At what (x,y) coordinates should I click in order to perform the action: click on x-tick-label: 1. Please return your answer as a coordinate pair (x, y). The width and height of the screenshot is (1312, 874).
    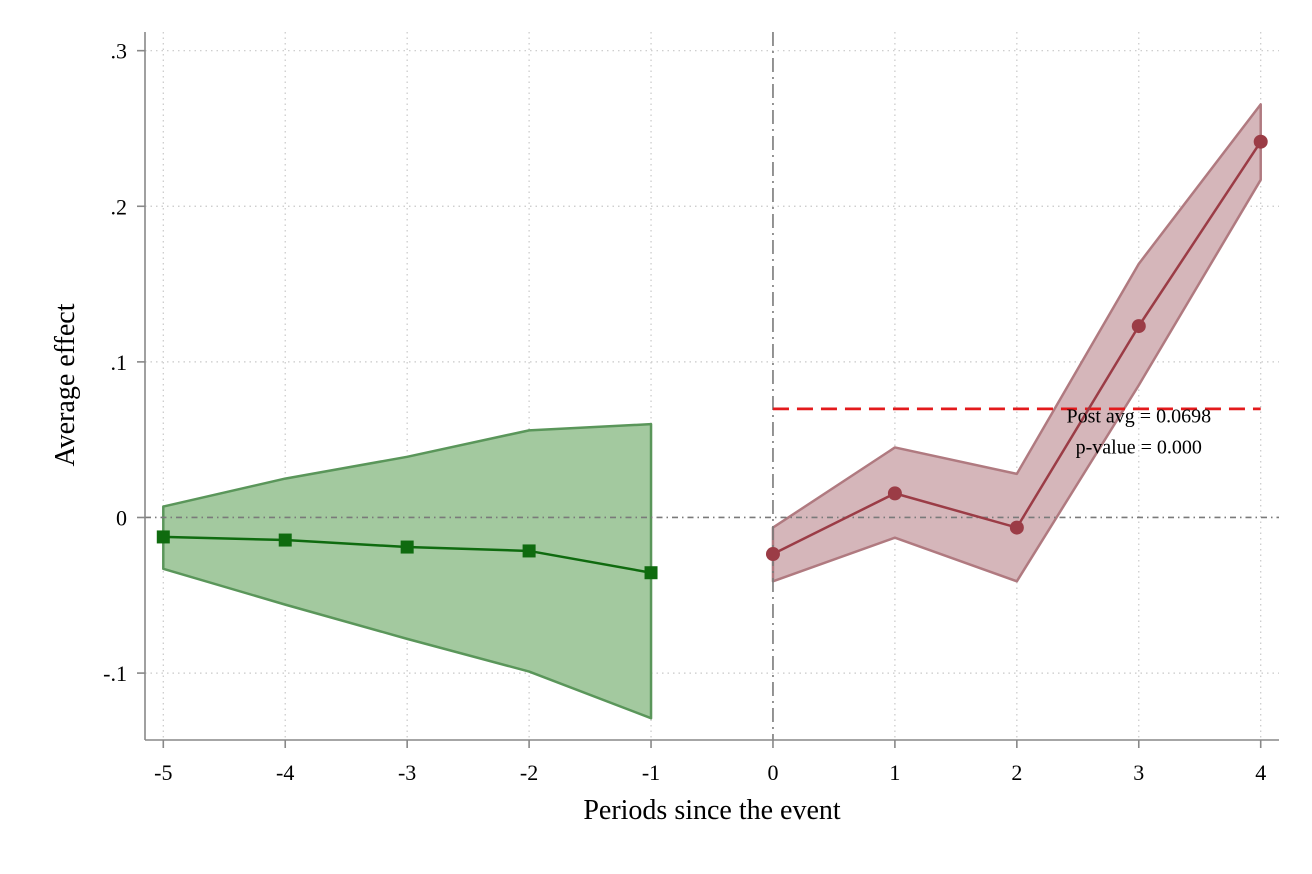
    Looking at the image, I should click on (894, 772).